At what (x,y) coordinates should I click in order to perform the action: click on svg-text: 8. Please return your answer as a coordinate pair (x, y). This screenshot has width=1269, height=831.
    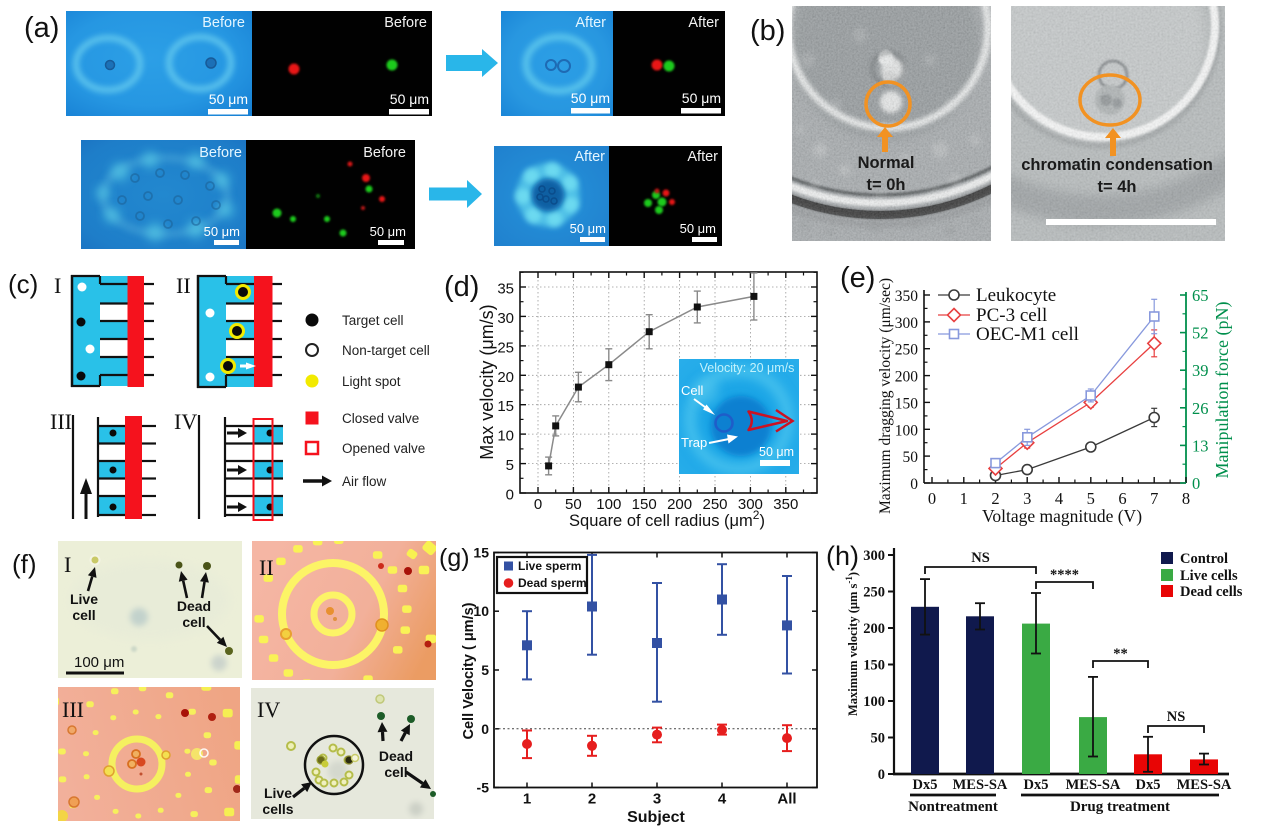
    Looking at the image, I should click on (1186, 498).